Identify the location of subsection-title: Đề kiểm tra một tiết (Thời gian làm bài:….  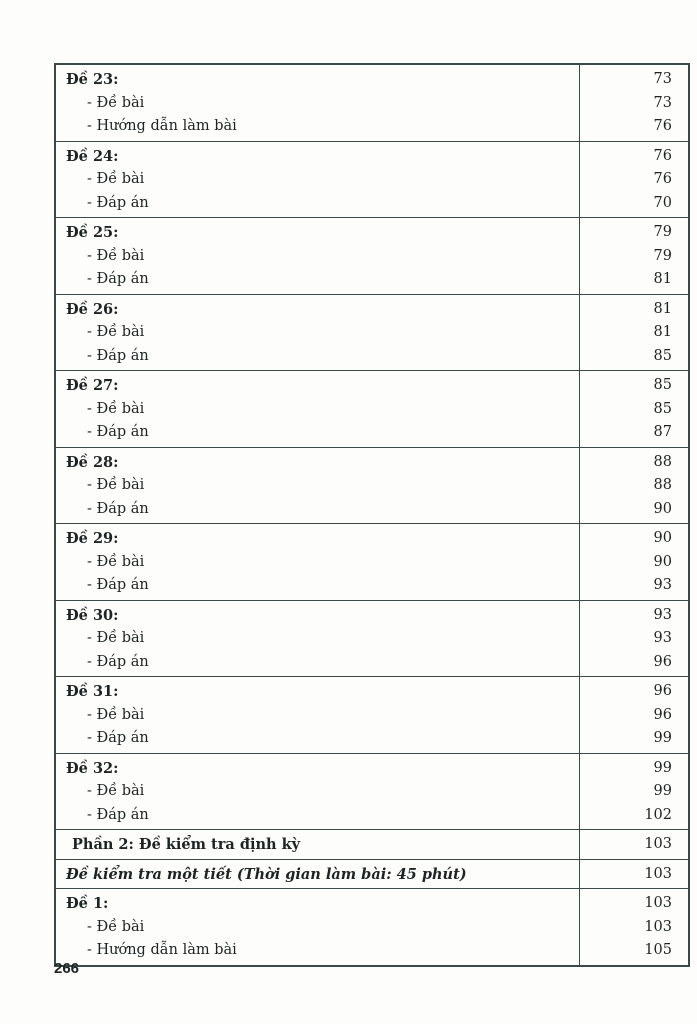
(266, 874).